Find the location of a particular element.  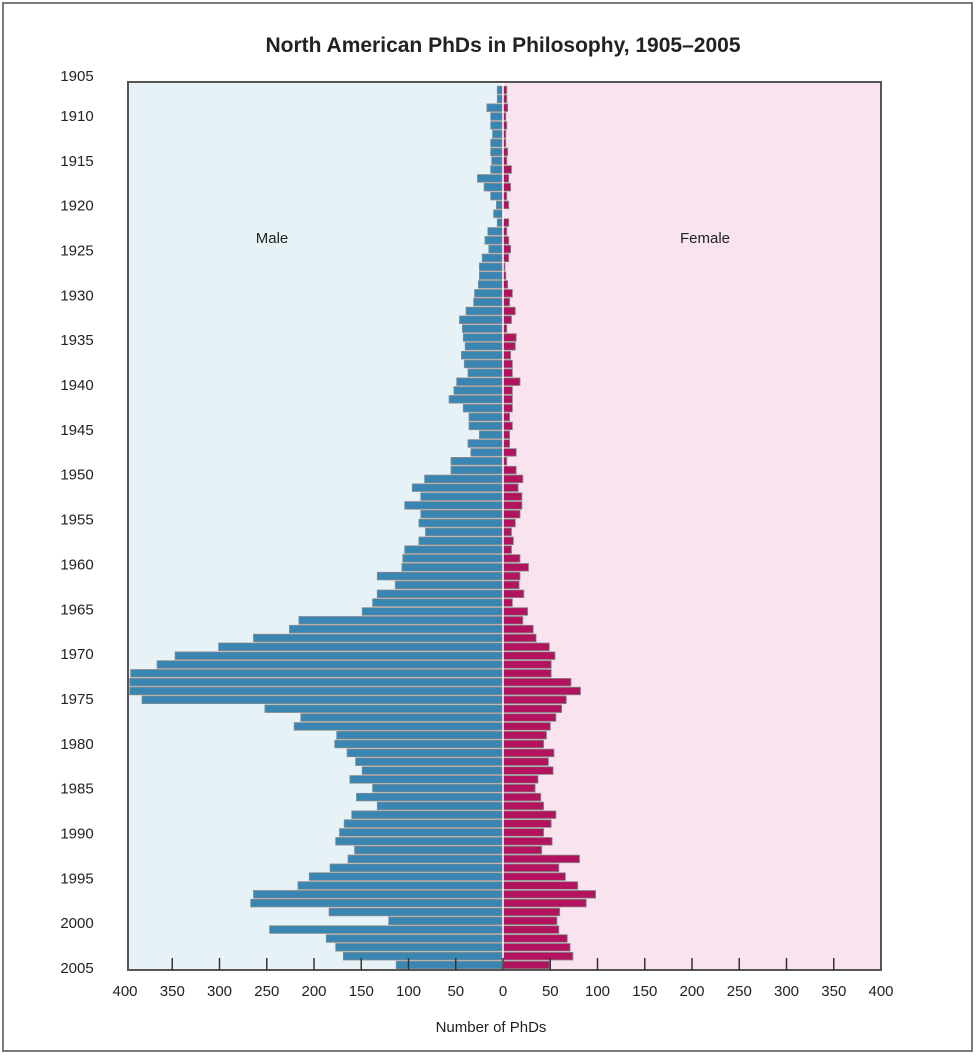

female-bar-1972 is located at coordinates (527, 673).